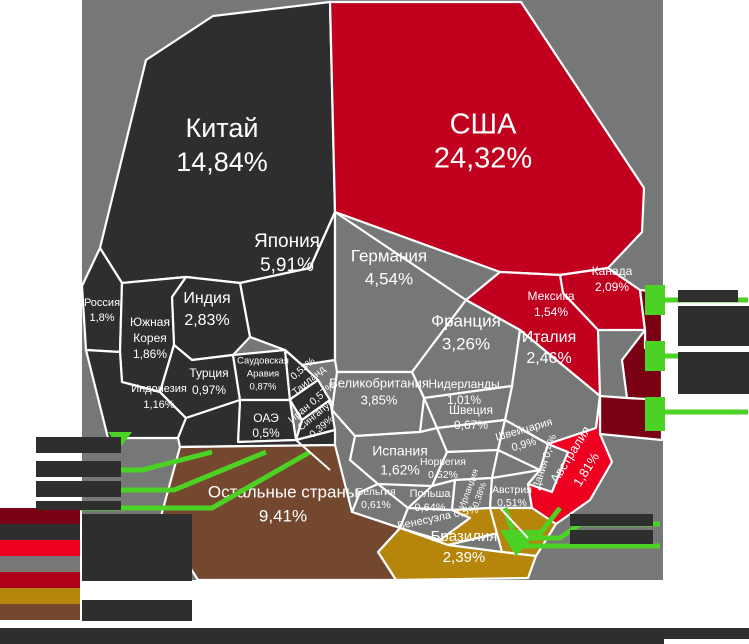  Describe the element at coordinates (443, 462) in the screenshot. I see `label-norway-name: Норвегия` at that location.